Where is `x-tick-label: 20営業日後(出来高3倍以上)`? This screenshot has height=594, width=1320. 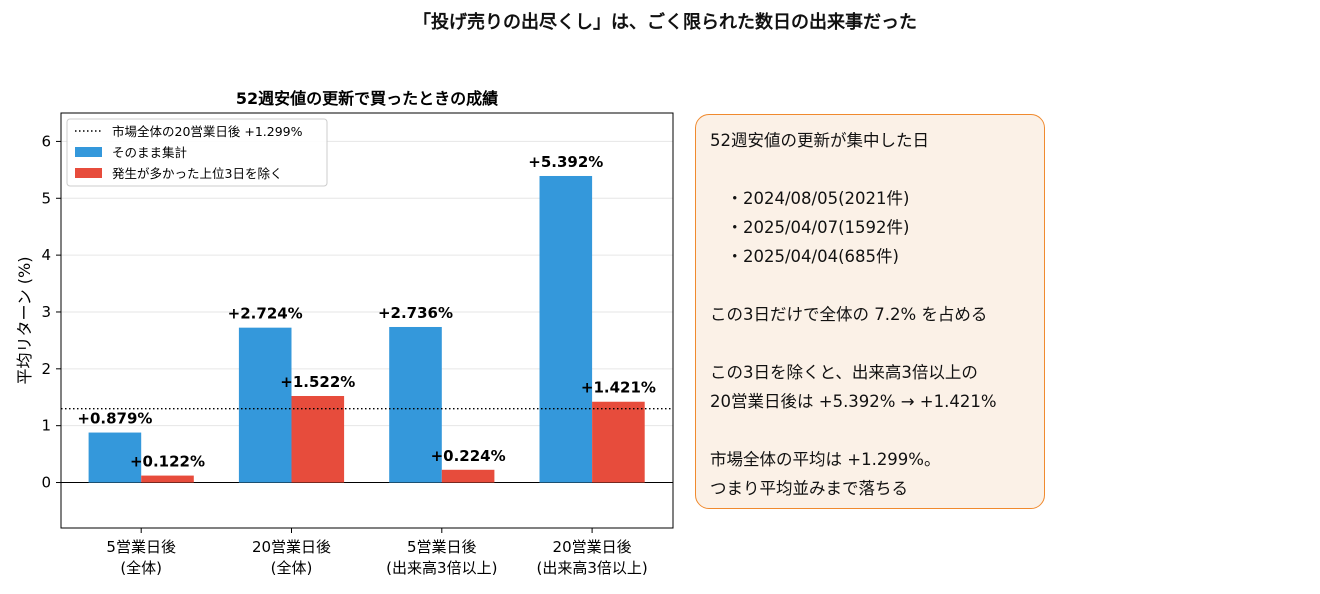
x-tick-label: 20営業日後(出来高3倍以上) is located at coordinates (591, 557).